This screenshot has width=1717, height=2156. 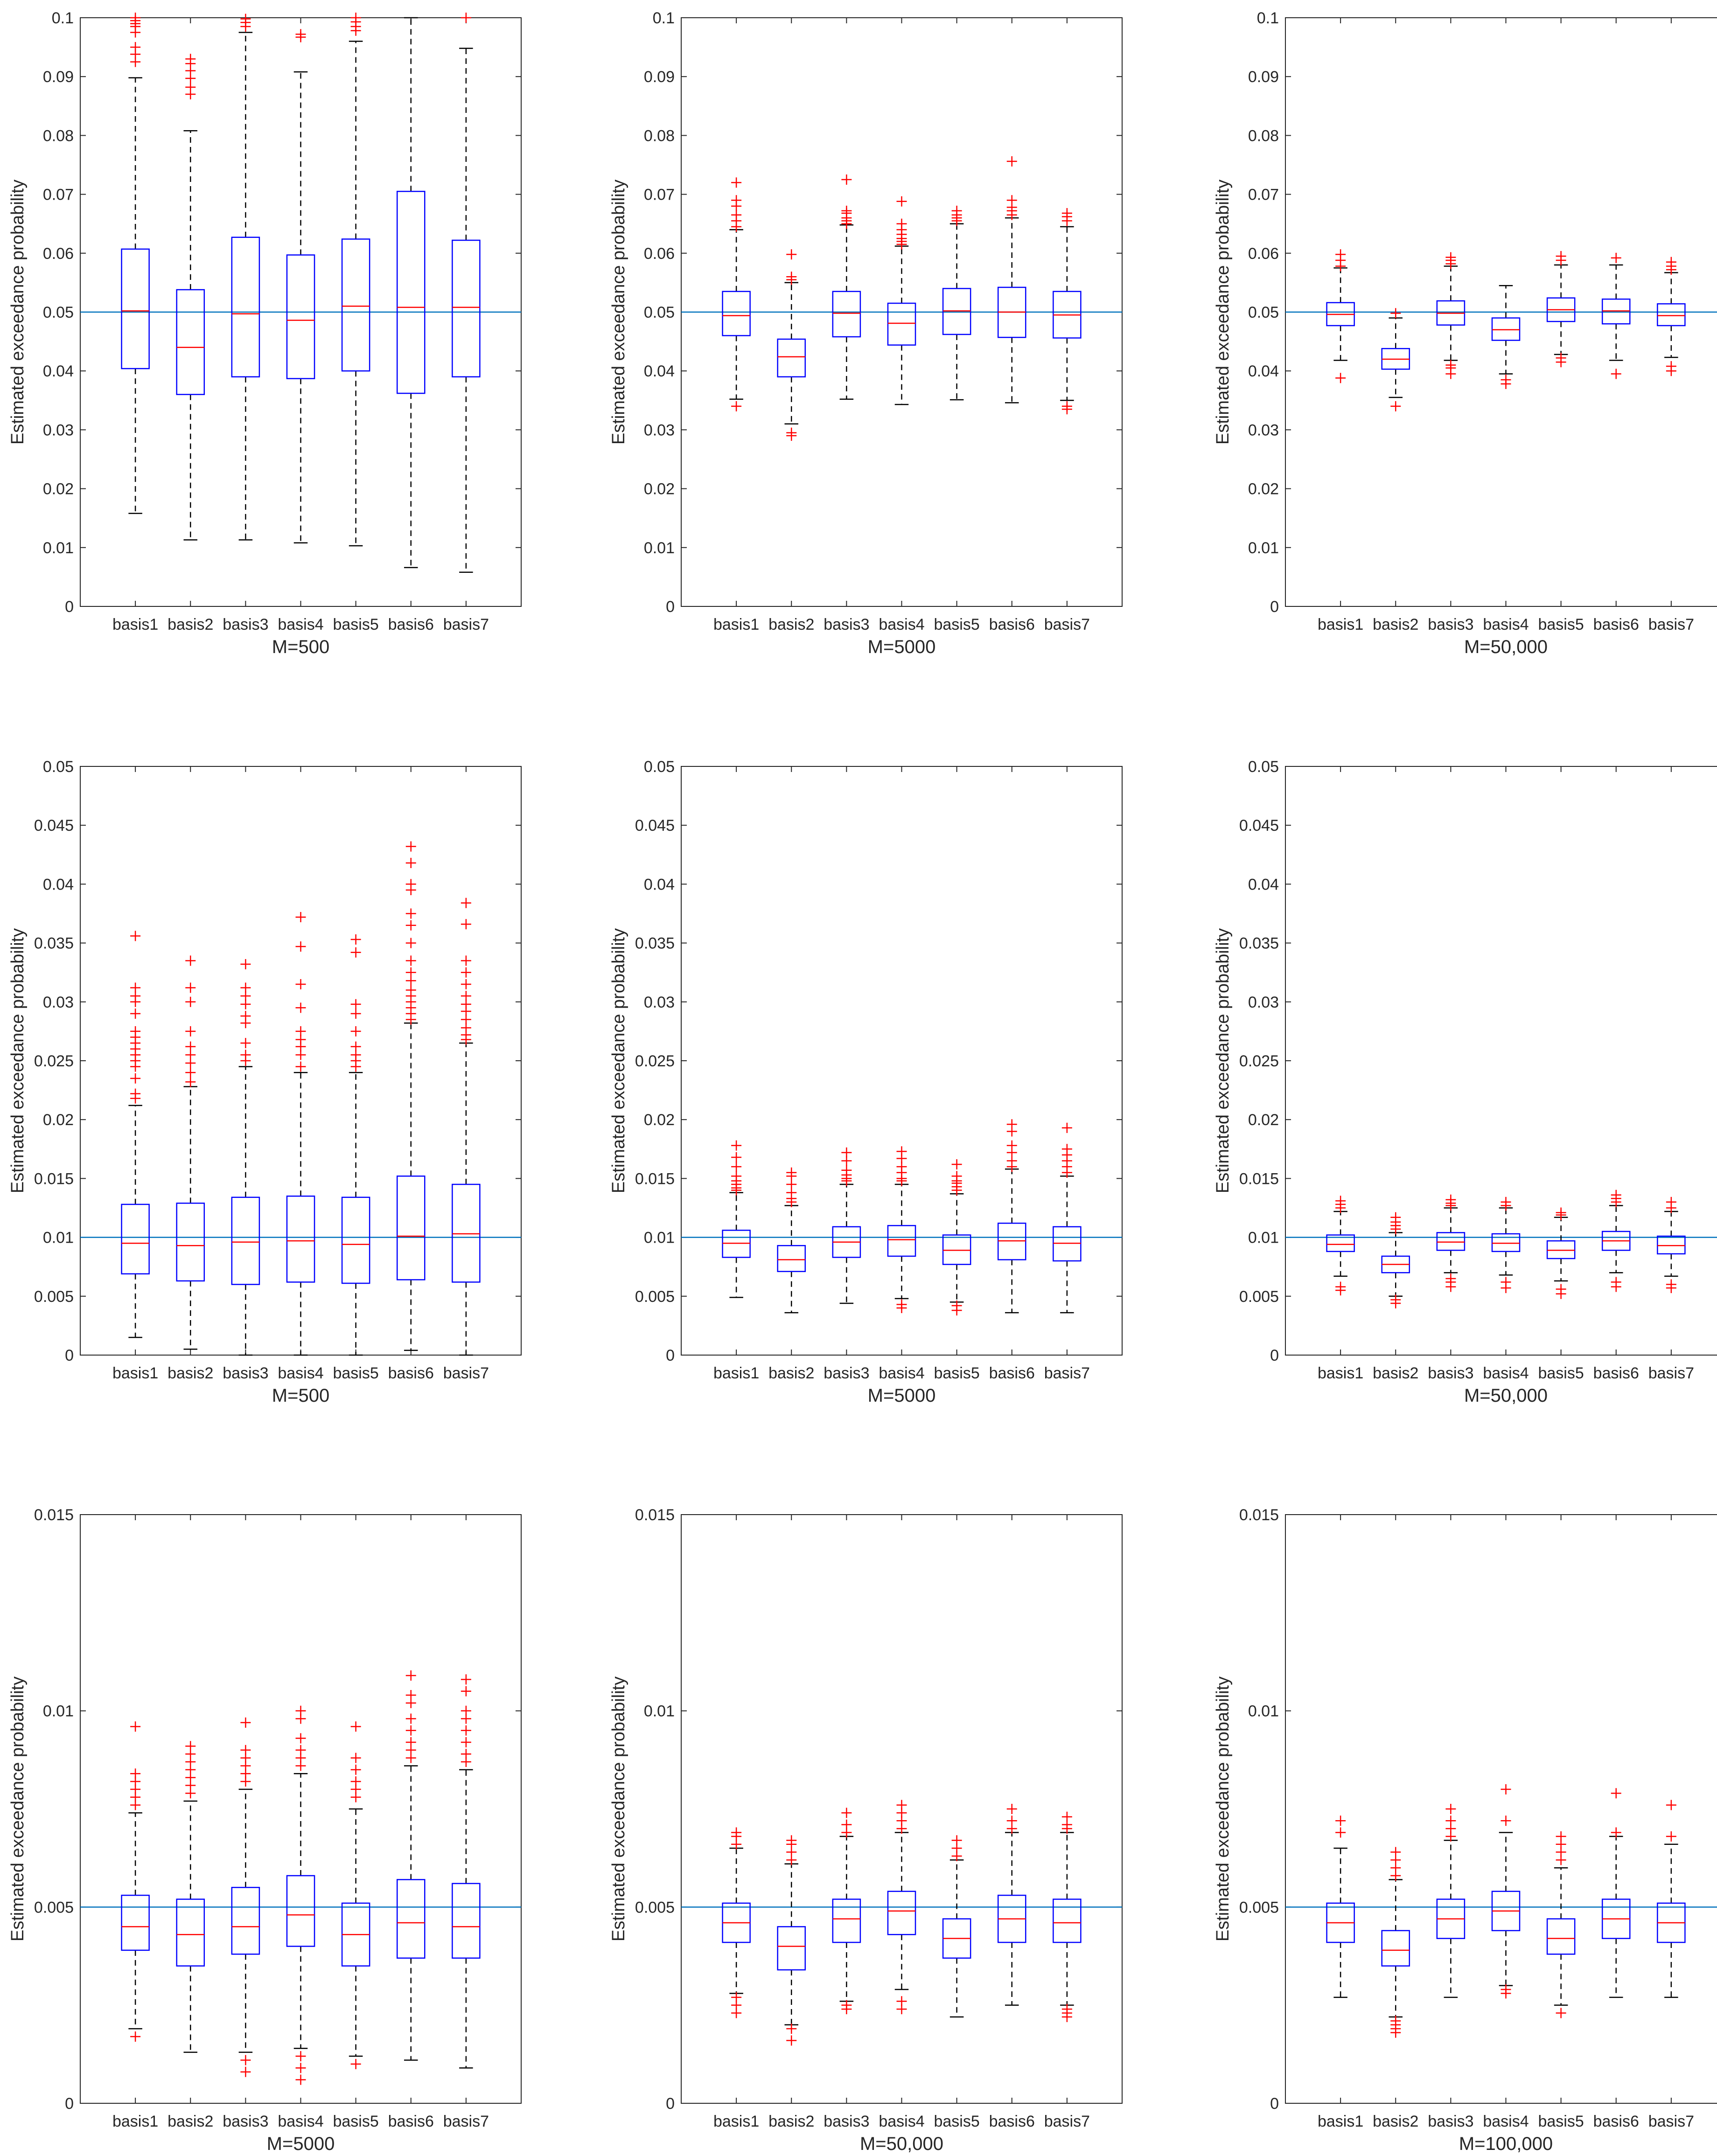 What do you see at coordinates (466, 2121) in the screenshot?
I see `x-tick-label: basis7` at bounding box center [466, 2121].